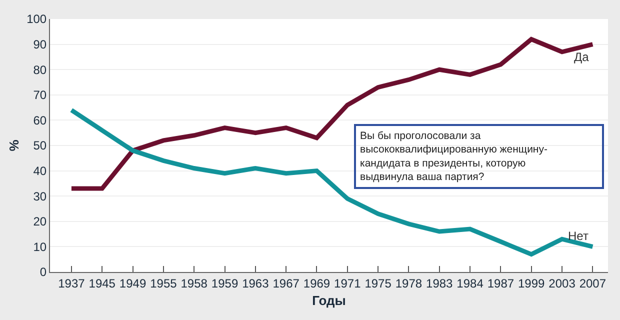 The height and width of the screenshot is (320, 620). Describe the element at coordinates (40, 196) in the screenshot. I see `y-tick-label: 30` at that location.